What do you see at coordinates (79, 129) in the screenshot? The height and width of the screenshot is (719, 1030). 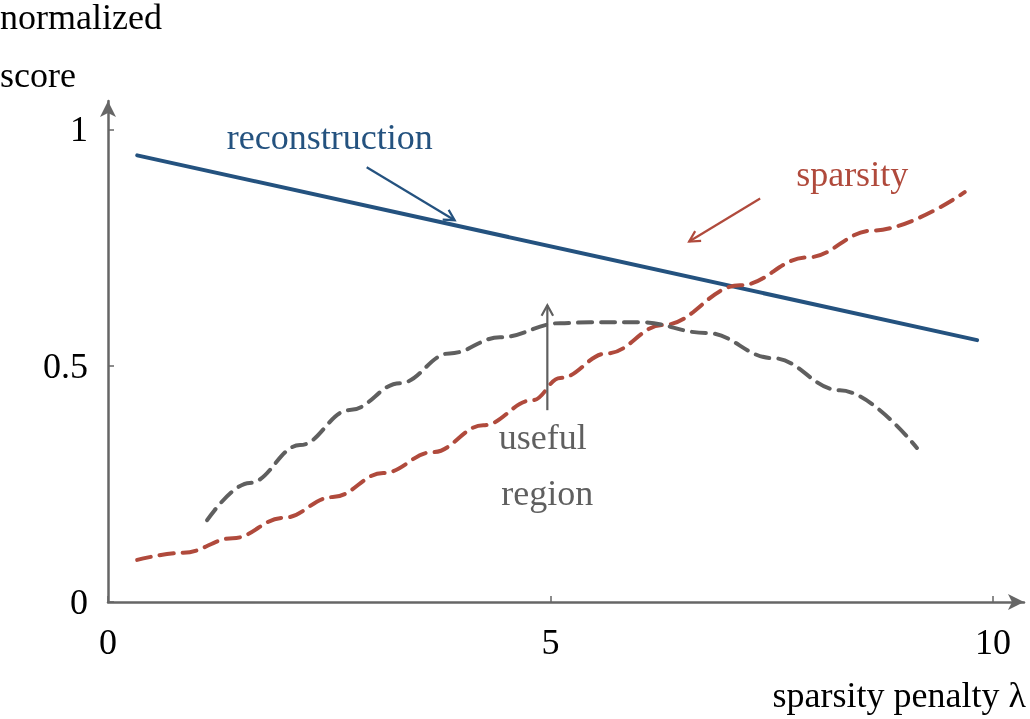 I see `y-tick-label: 1` at bounding box center [79, 129].